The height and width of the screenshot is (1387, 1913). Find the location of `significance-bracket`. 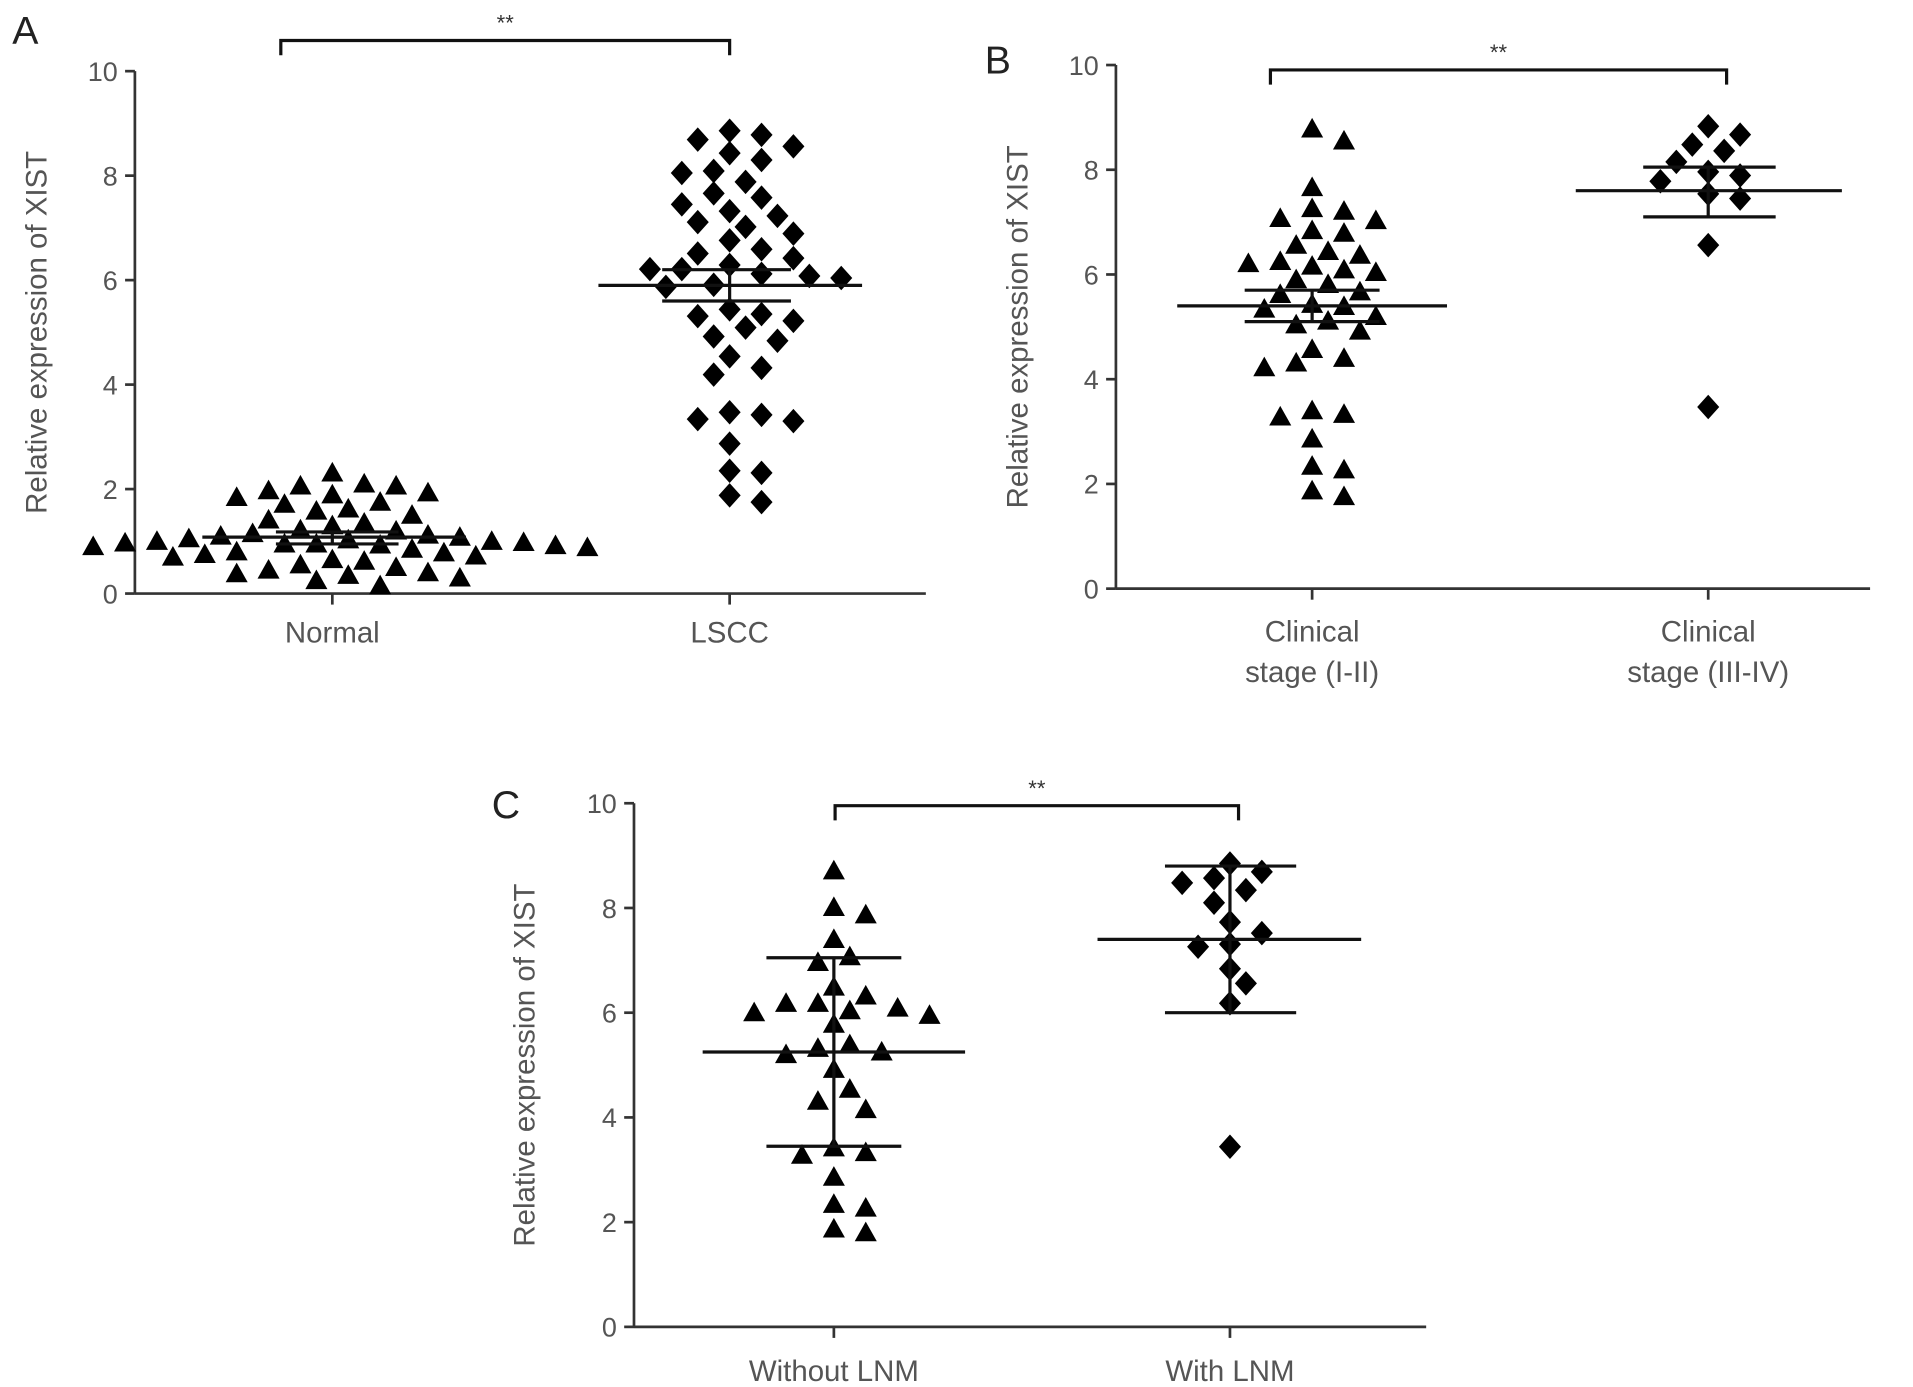

significance-bracket is located at coordinates (505, 47).